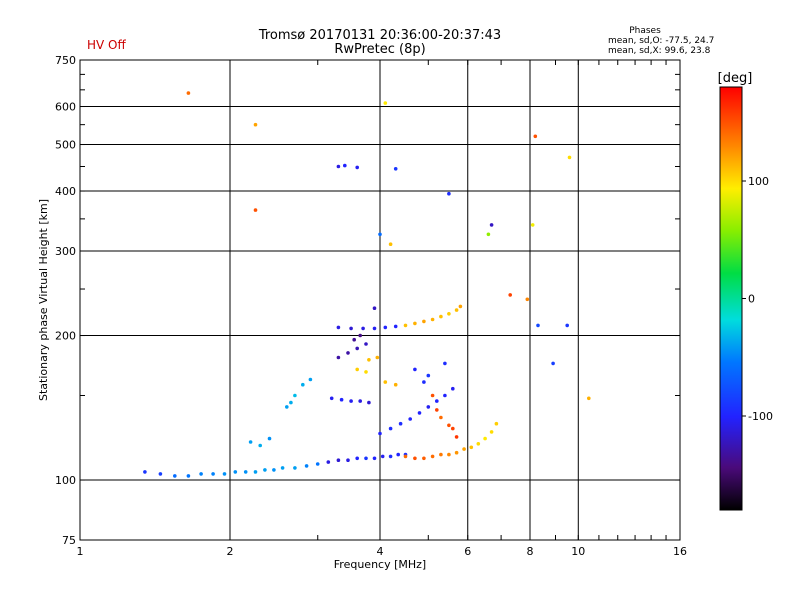 Image resolution: width=800 pixels, height=600 pixels. What do you see at coordinates (65, 145) in the screenshot?
I see `y-tick-label: 500` at bounding box center [65, 145].